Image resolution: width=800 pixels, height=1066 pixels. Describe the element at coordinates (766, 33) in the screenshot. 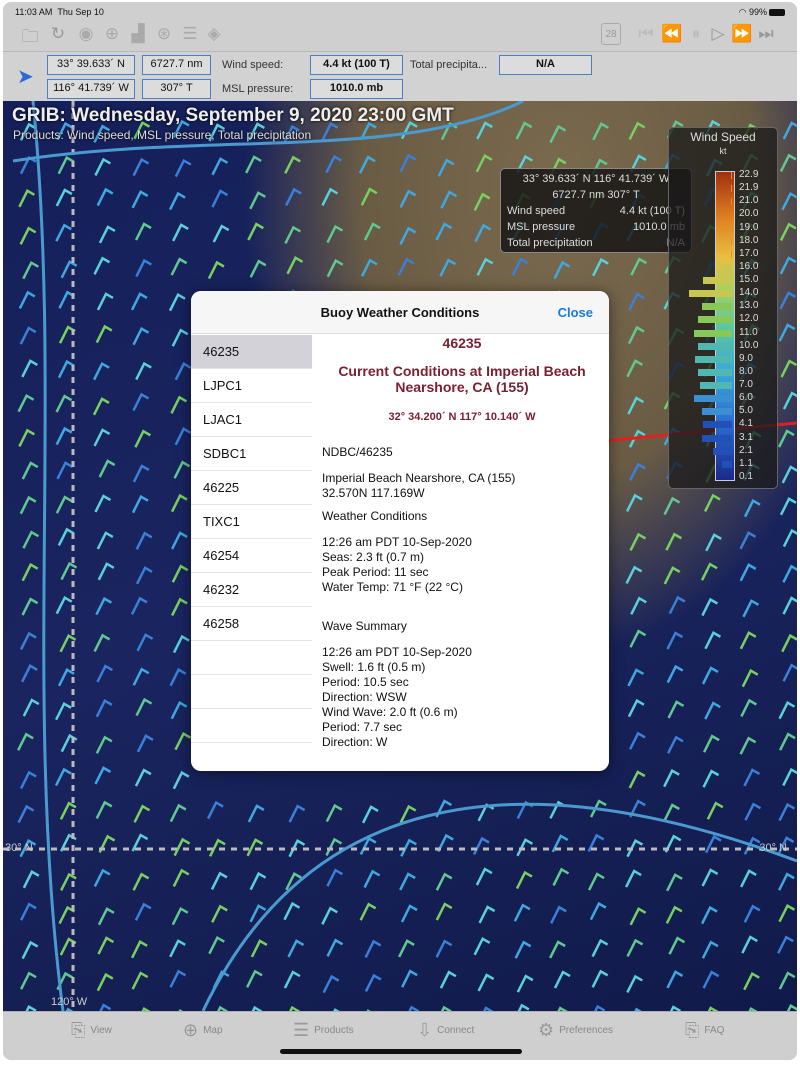

I see `skip-end-icon: ⏭` at that location.